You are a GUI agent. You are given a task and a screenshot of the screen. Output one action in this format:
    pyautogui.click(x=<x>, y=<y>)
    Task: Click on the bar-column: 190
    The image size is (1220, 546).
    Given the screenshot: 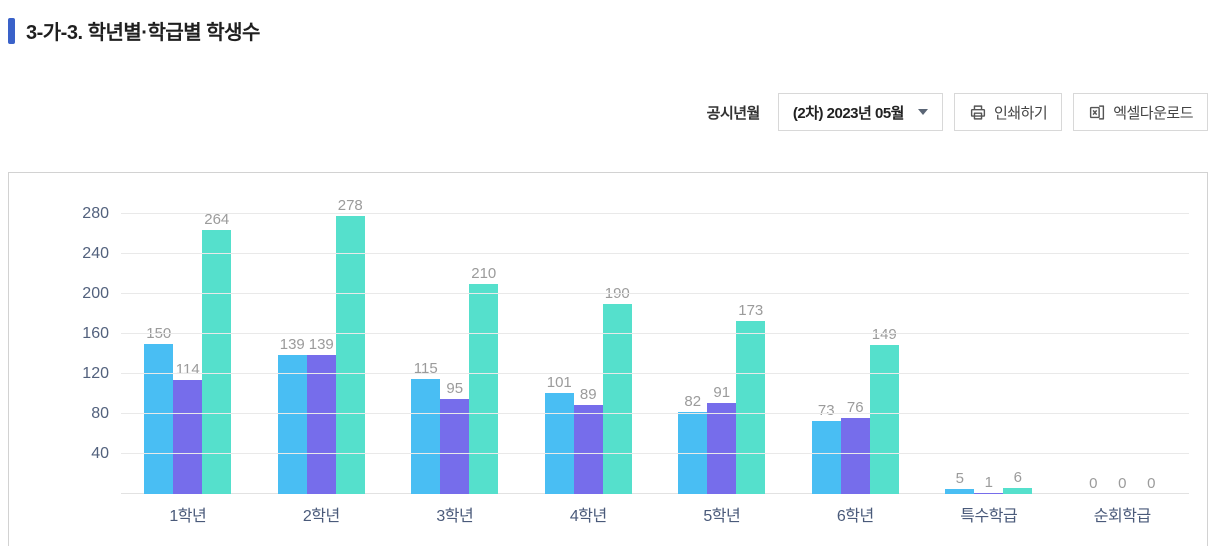 What is the action you would take?
    pyautogui.click(x=617, y=389)
    